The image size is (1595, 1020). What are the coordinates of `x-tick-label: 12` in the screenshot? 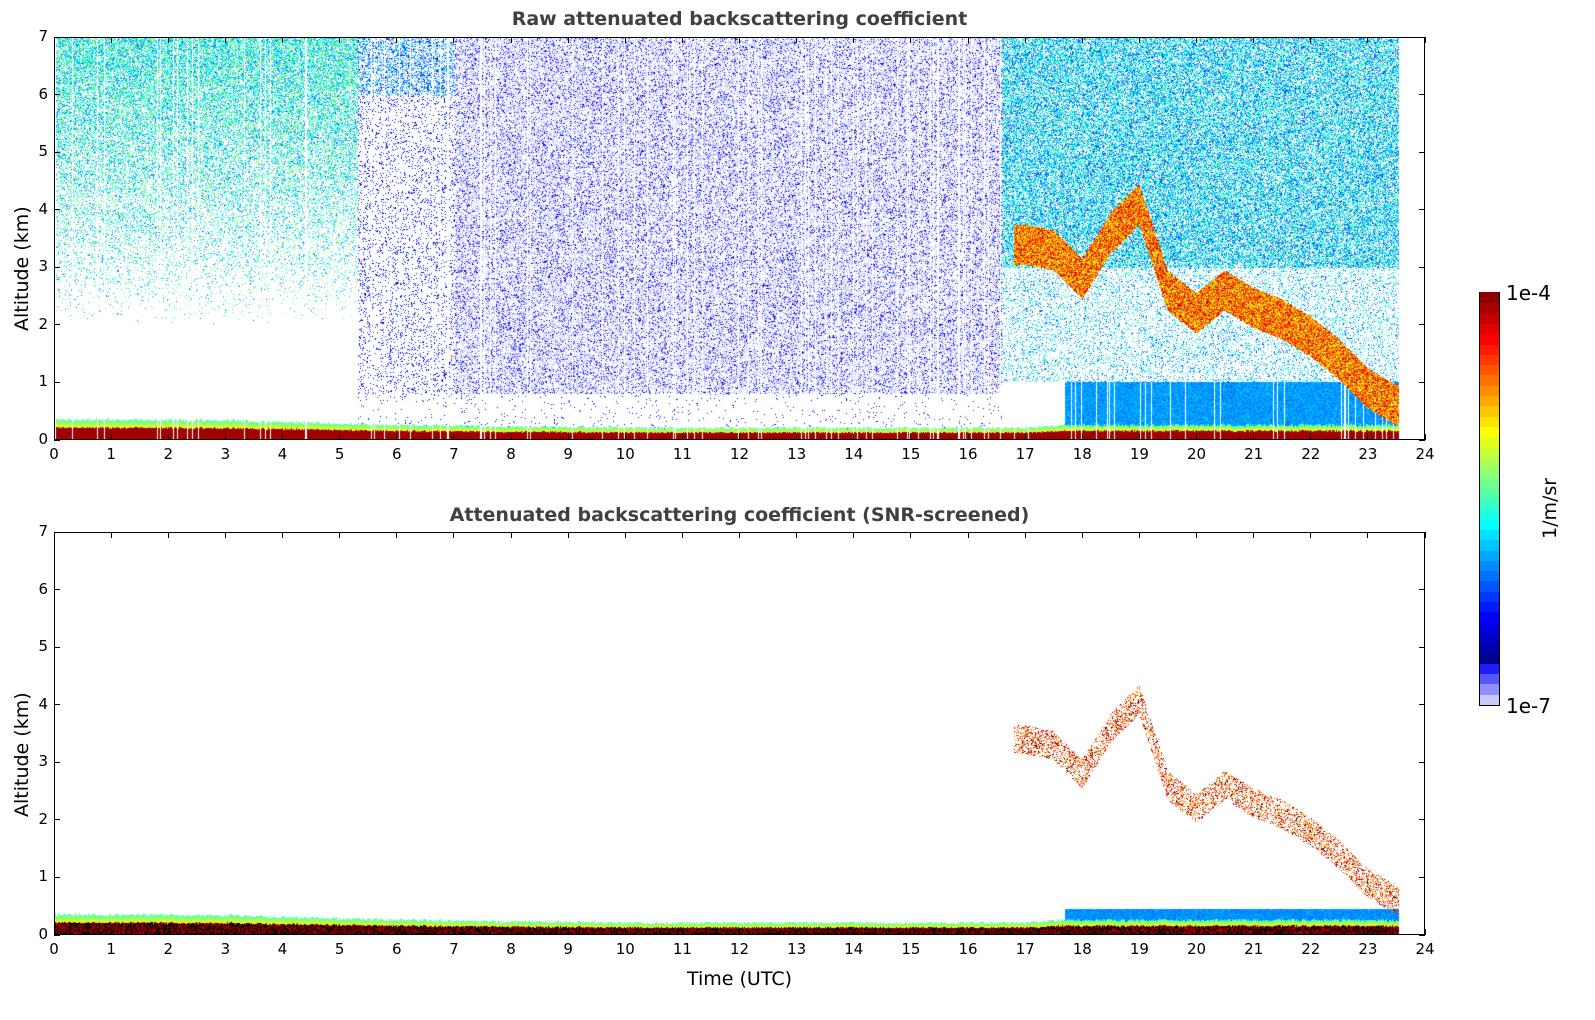 It's located at (739, 949).